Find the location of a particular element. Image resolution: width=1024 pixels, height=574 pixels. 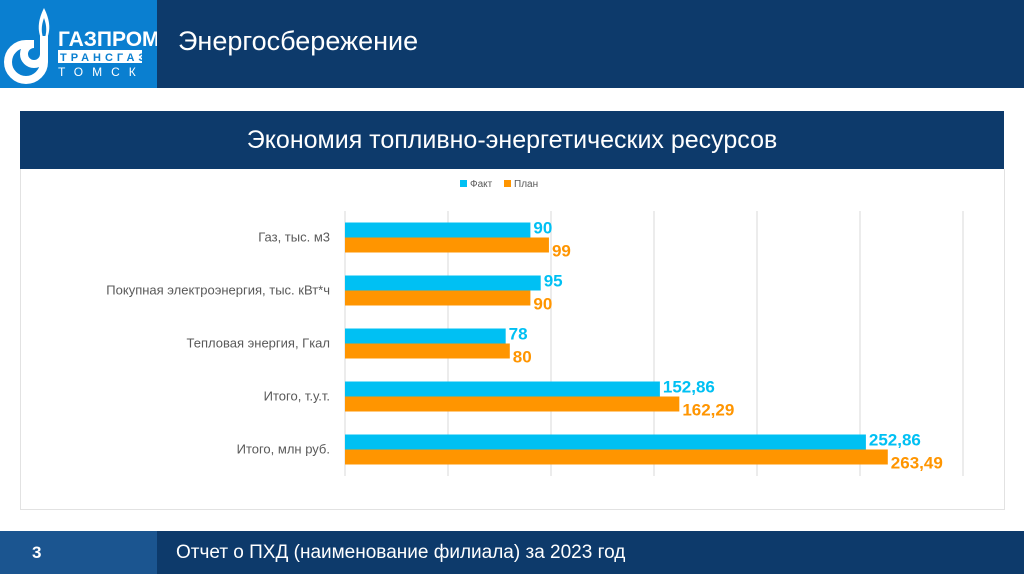

svg-text: ТРАНСГАЗ is located at coordinates (104, 58).